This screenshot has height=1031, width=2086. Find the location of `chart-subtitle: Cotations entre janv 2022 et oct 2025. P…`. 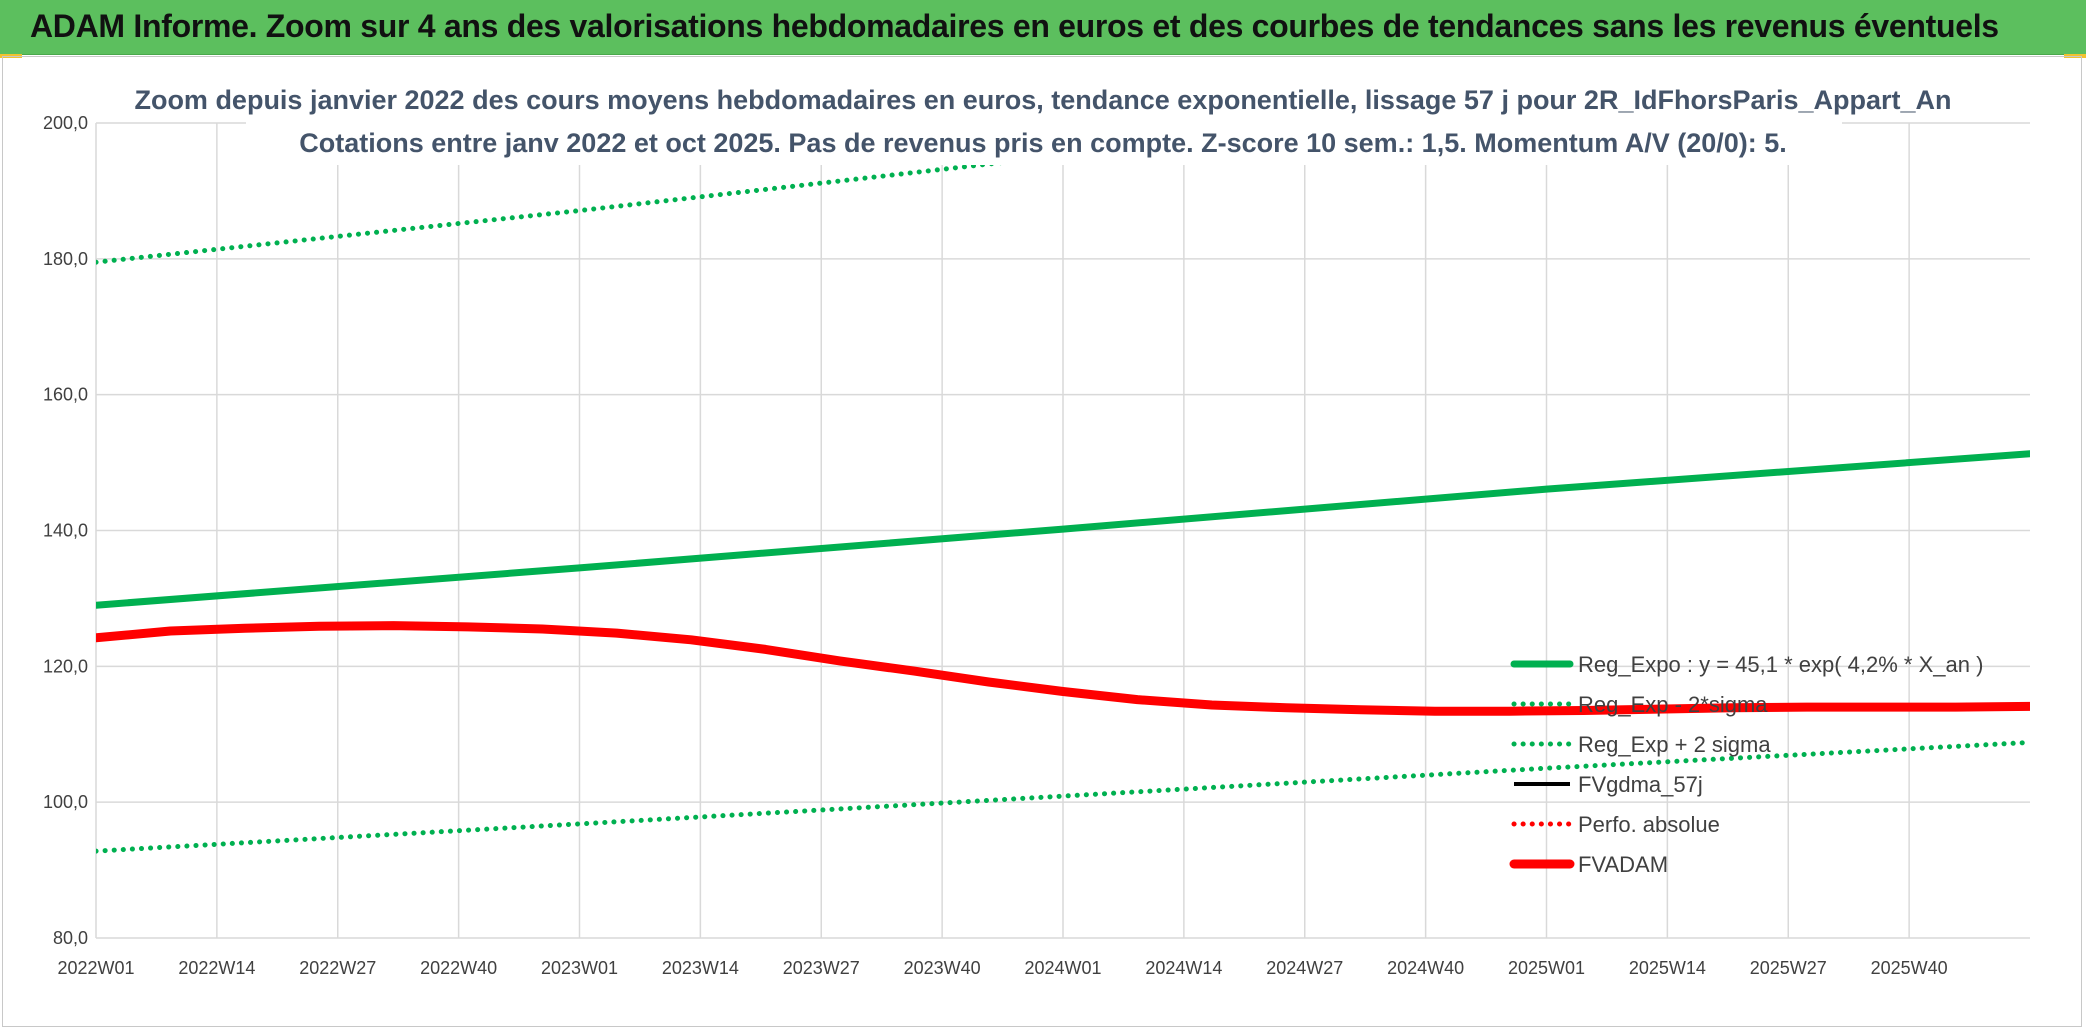

chart-subtitle: Cotations entre janv 2022 et oct 2025. P… is located at coordinates (1043, 143).